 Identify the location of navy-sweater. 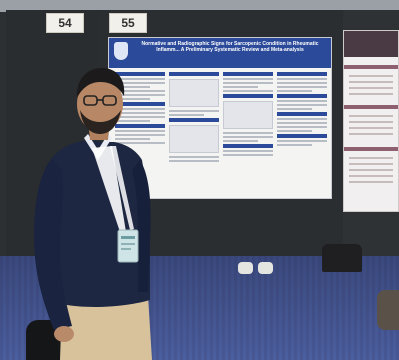
(101, 223).